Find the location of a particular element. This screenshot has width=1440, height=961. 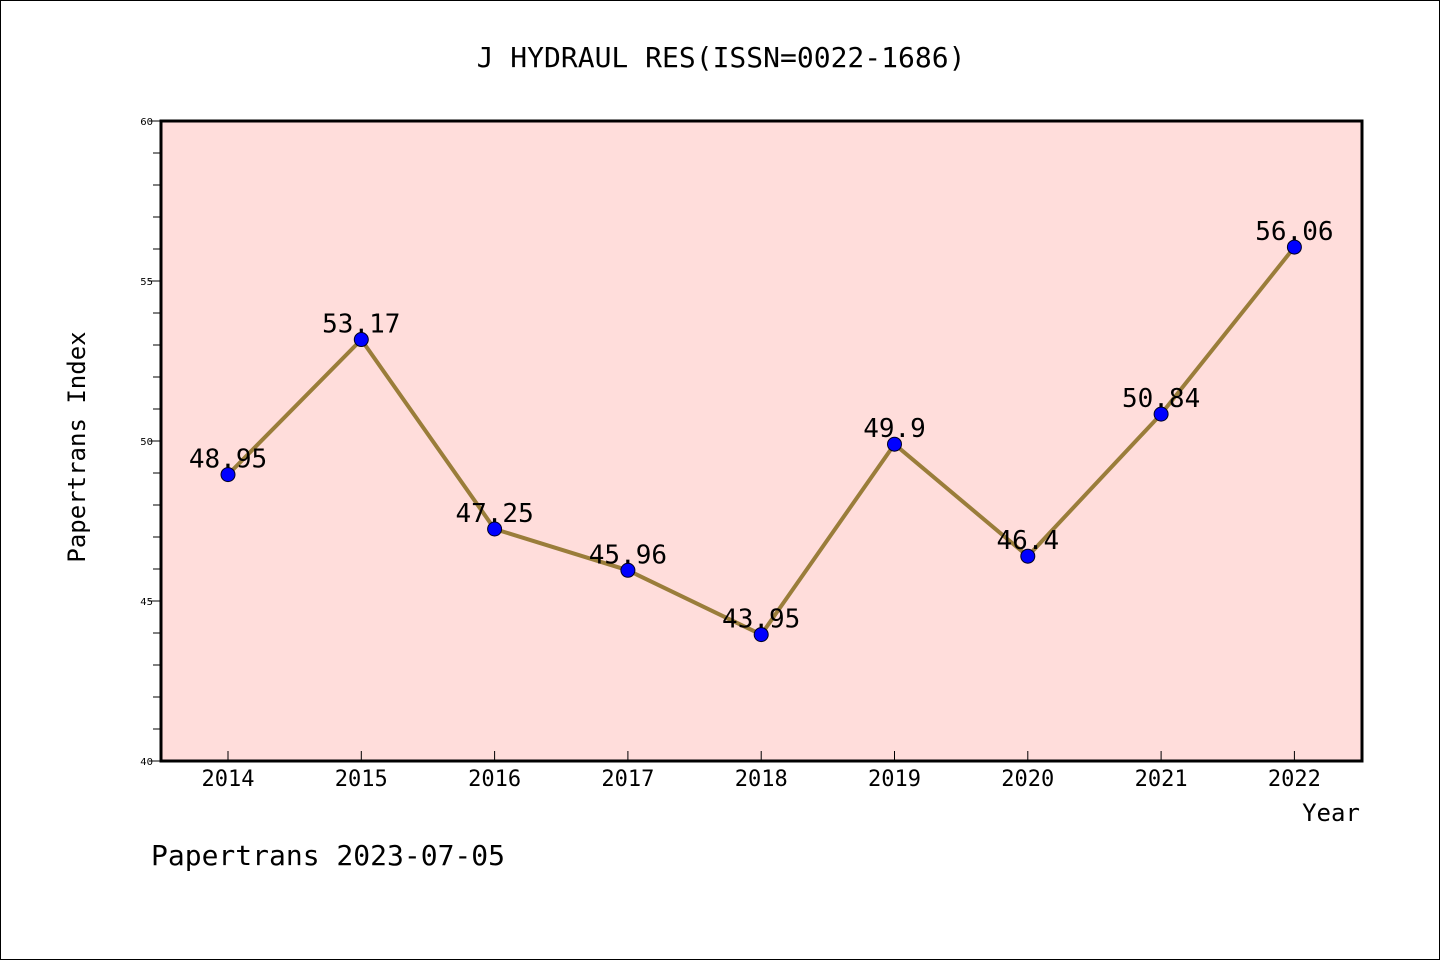

x-tick-label: 2022 is located at coordinates (1294, 779).